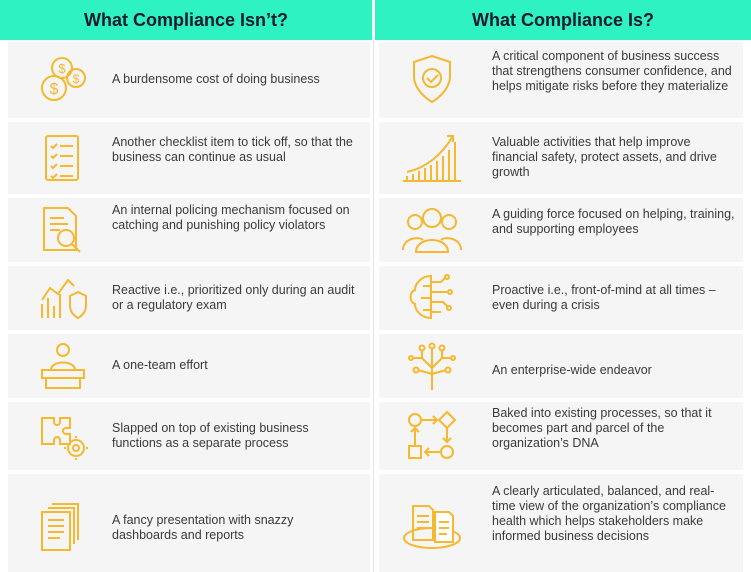 The width and height of the screenshot is (751, 572). What do you see at coordinates (432, 80) in the screenshot?
I see `shield-check-icon` at bounding box center [432, 80].